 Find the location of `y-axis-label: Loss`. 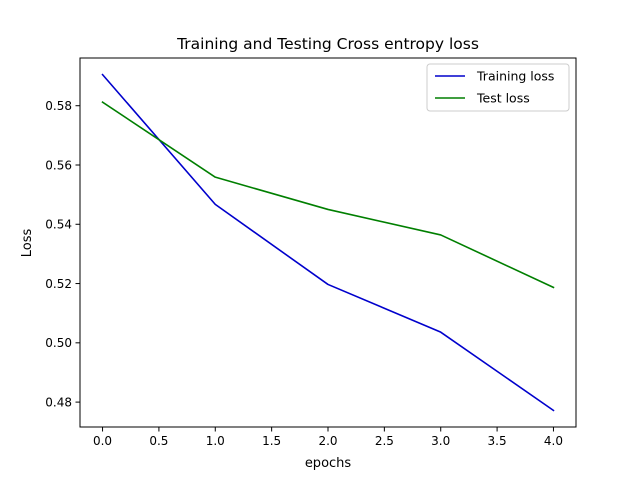

y-axis-label: Loss is located at coordinates (27, 243).